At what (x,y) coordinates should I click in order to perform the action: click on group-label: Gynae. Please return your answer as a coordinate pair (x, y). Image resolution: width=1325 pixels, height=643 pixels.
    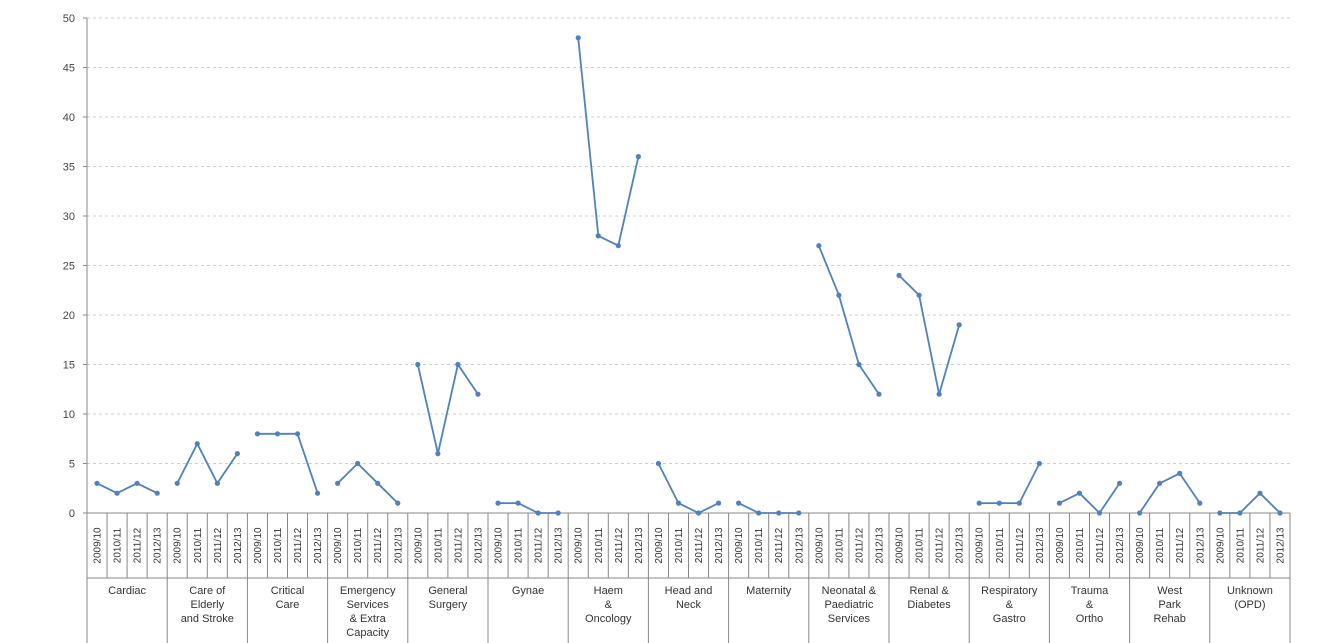
    Looking at the image, I should click on (528, 591).